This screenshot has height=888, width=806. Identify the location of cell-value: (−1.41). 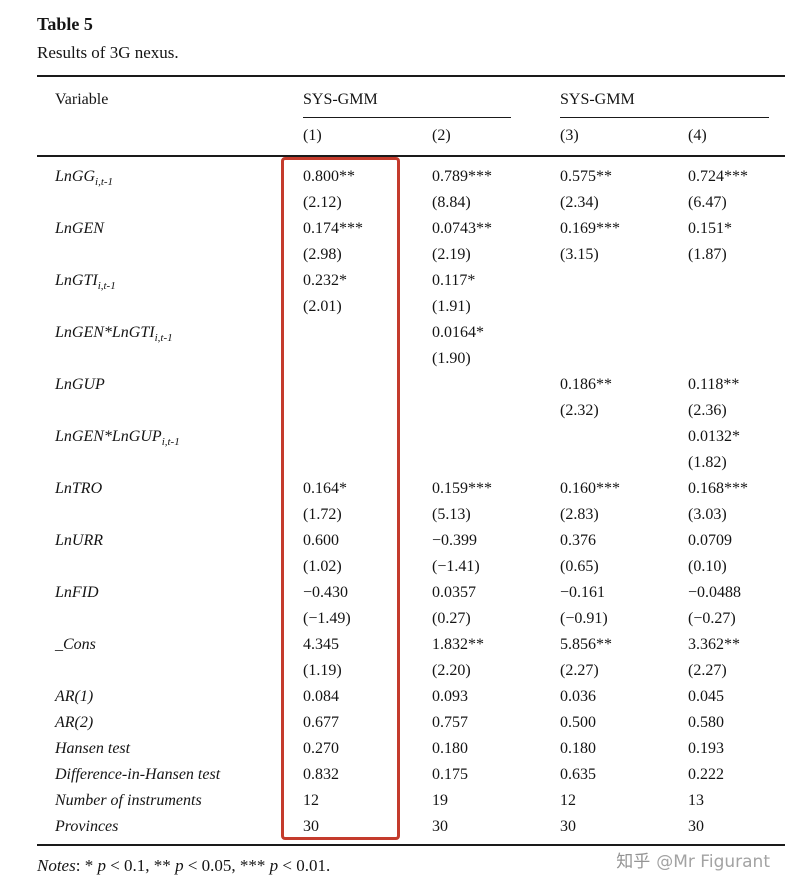
(456, 566).